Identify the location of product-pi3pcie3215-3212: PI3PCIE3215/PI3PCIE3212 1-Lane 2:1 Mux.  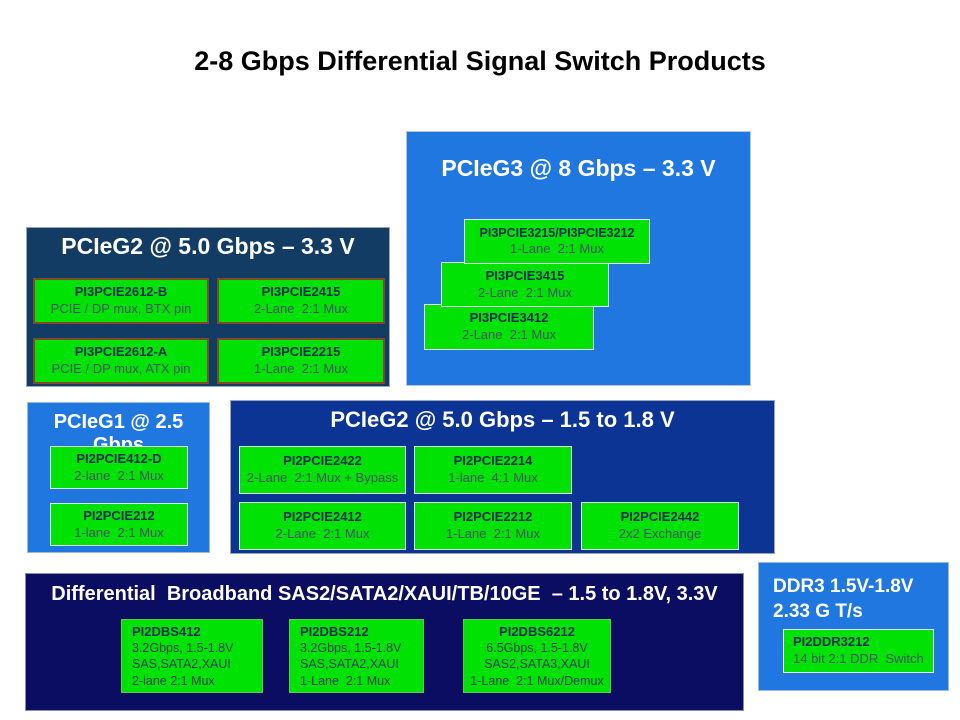
(557, 241).